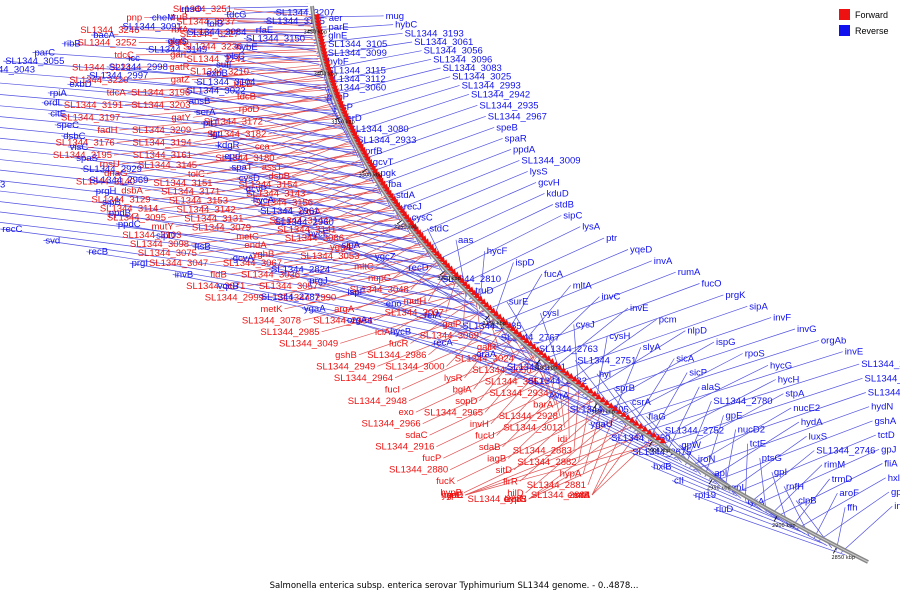 Image resolution: width=900 pixels, height=600 pixels. Describe the element at coordinates (443, 343) in the screenshot. I see `gene-label: recA` at that location.